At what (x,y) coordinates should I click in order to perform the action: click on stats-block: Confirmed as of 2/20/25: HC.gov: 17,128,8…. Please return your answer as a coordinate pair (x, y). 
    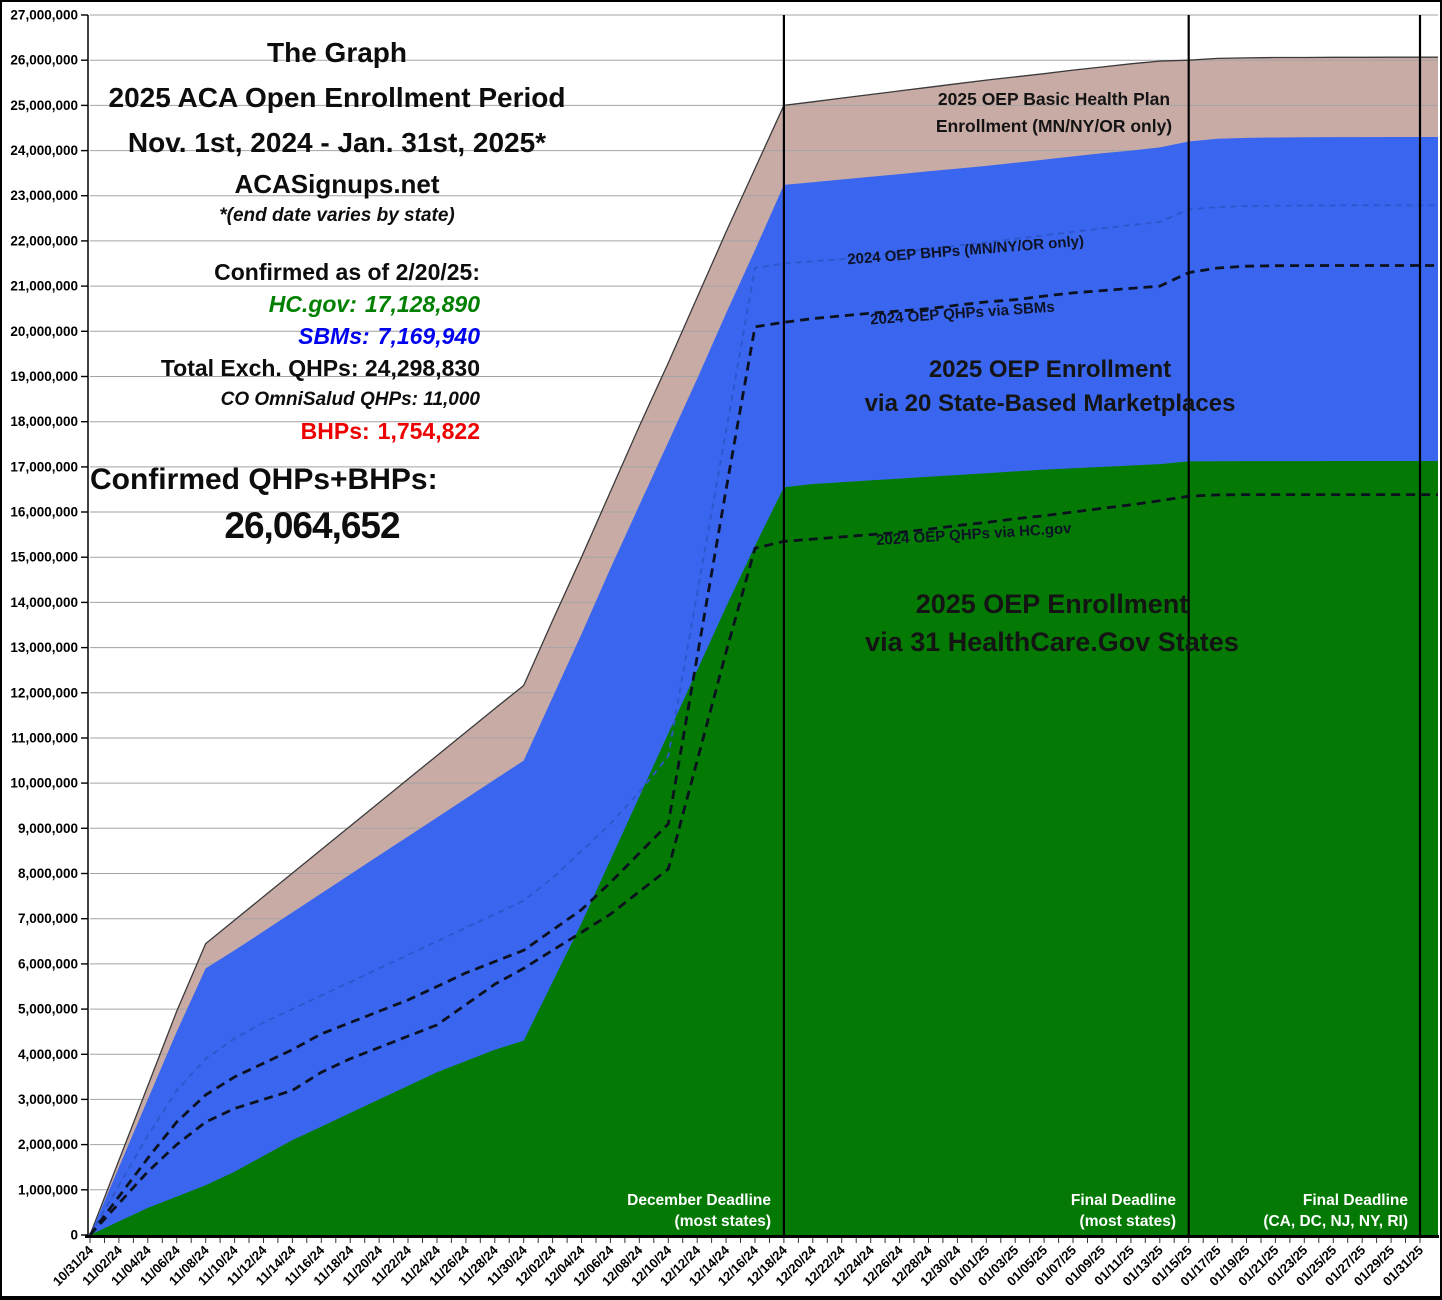
    Looking at the image, I should click on (271, 351).